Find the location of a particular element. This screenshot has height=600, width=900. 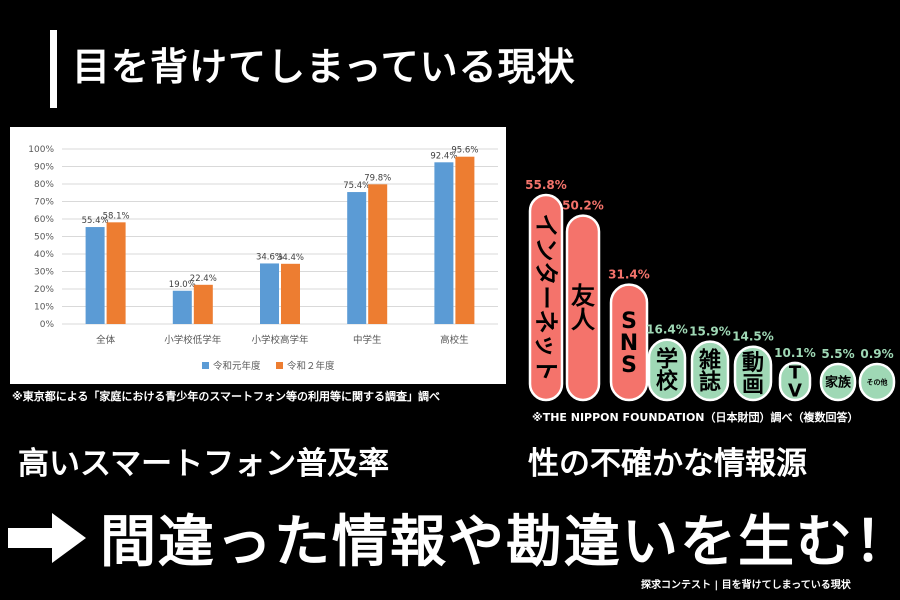

source-category-label: 学校 is located at coordinates (667, 371).